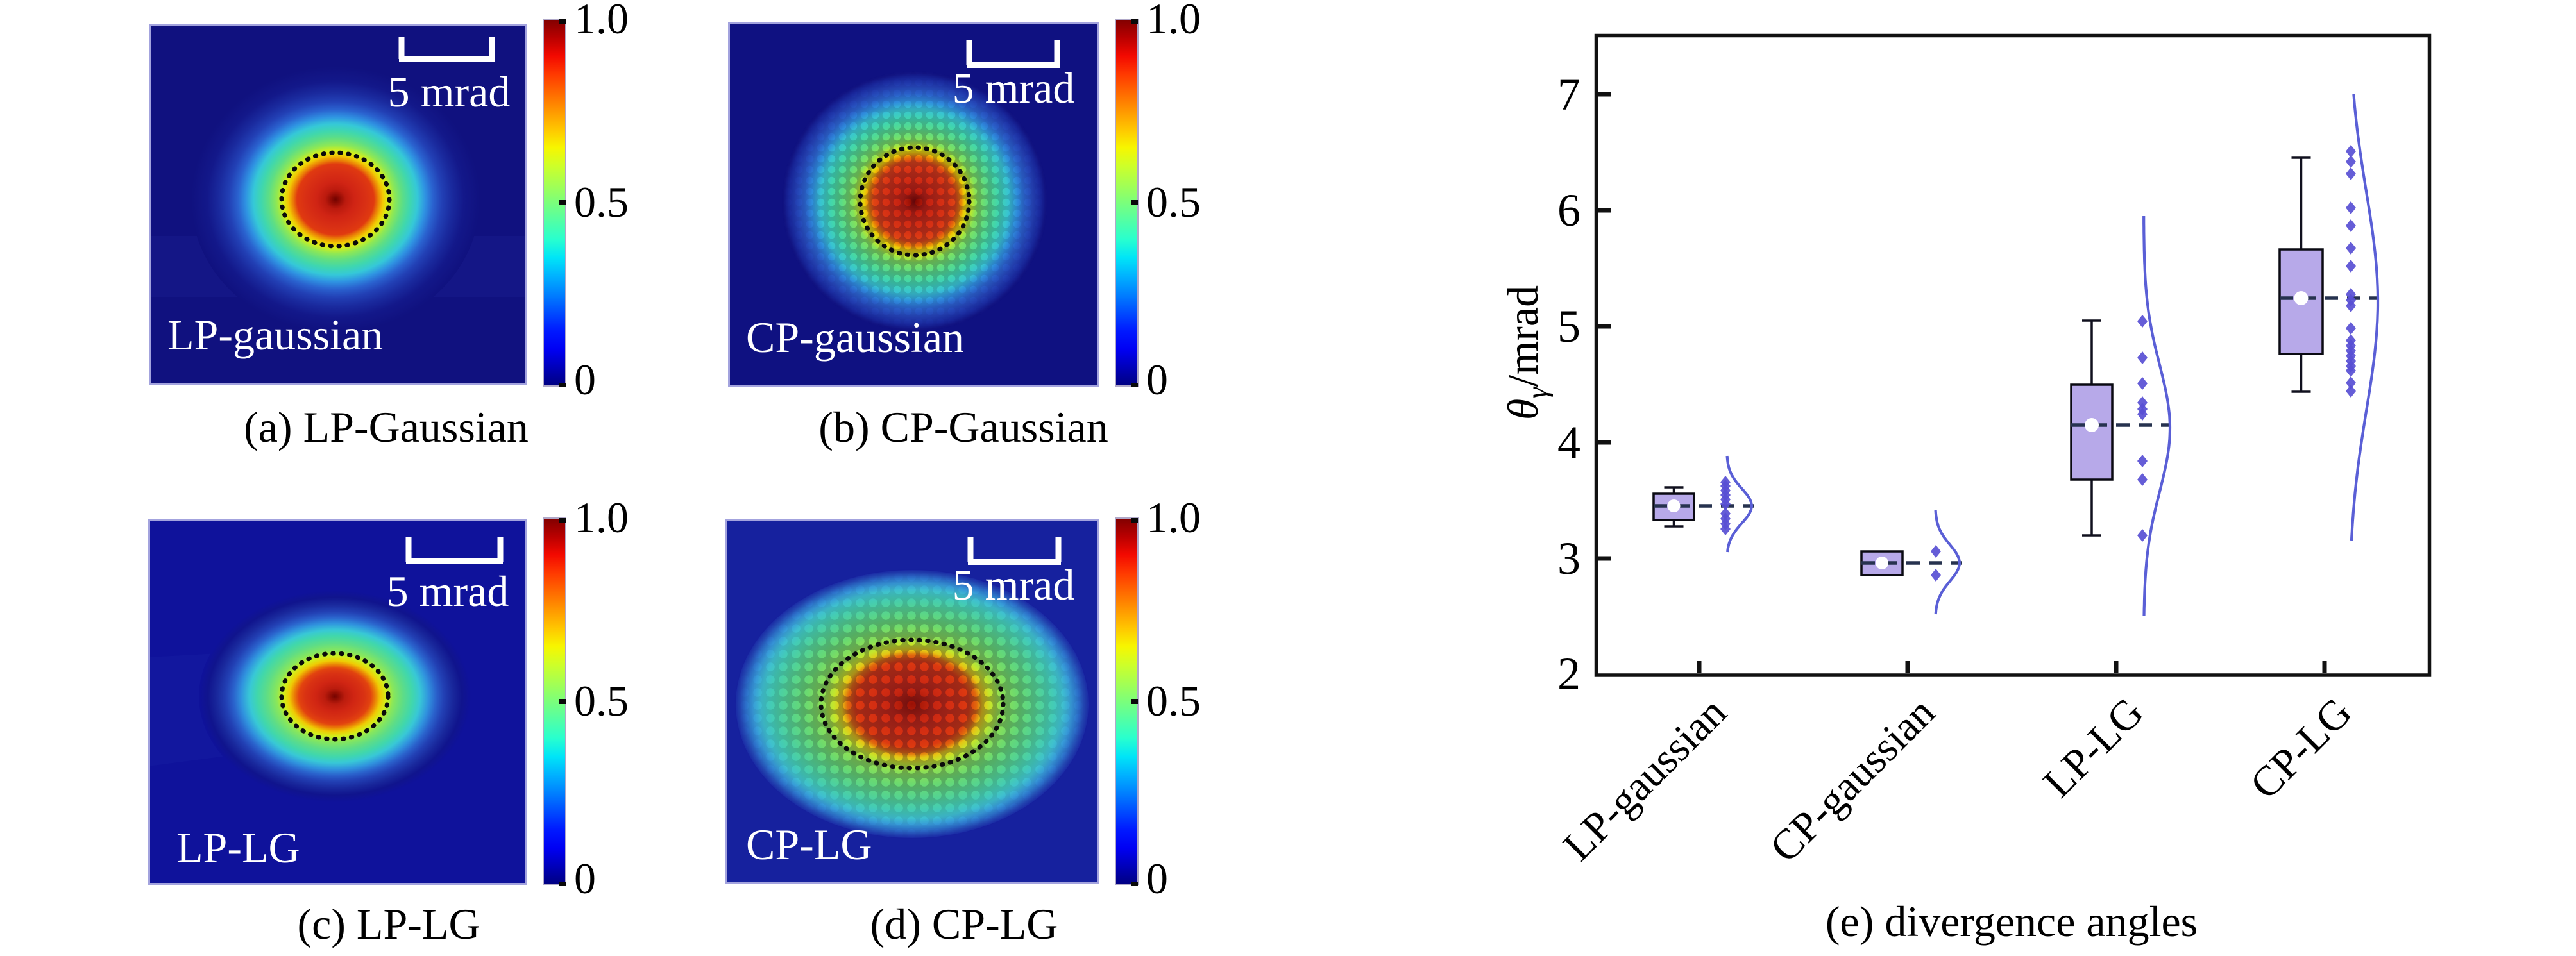 The height and width of the screenshot is (956, 2576). Describe the element at coordinates (1568, 326) in the screenshot. I see `svg-text: 5` at that location.